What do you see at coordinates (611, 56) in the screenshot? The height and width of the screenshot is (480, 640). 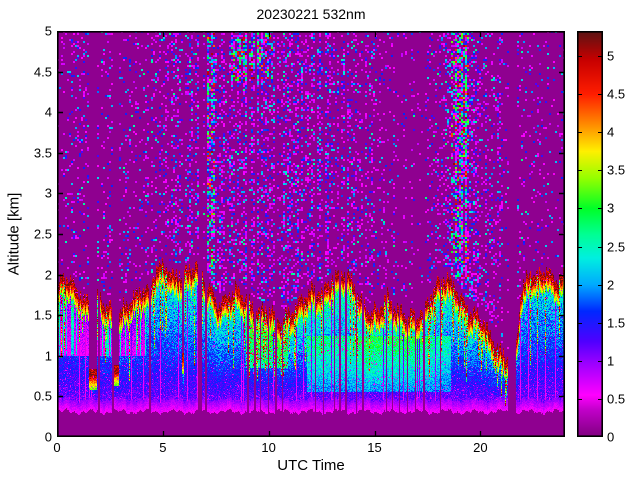 I see `cbtick-label: 5` at bounding box center [611, 56].